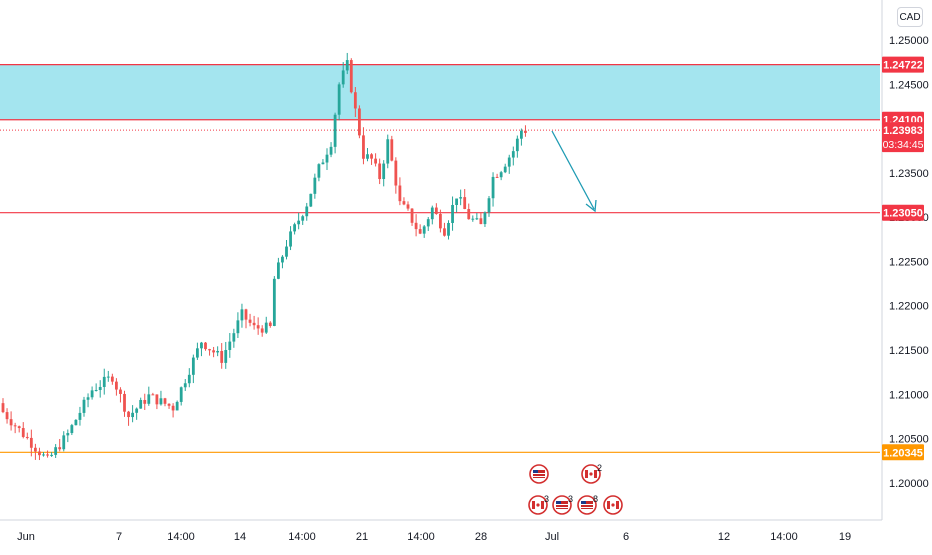  I want to click on price-tick-label: 1.22000, so click(909, 307).